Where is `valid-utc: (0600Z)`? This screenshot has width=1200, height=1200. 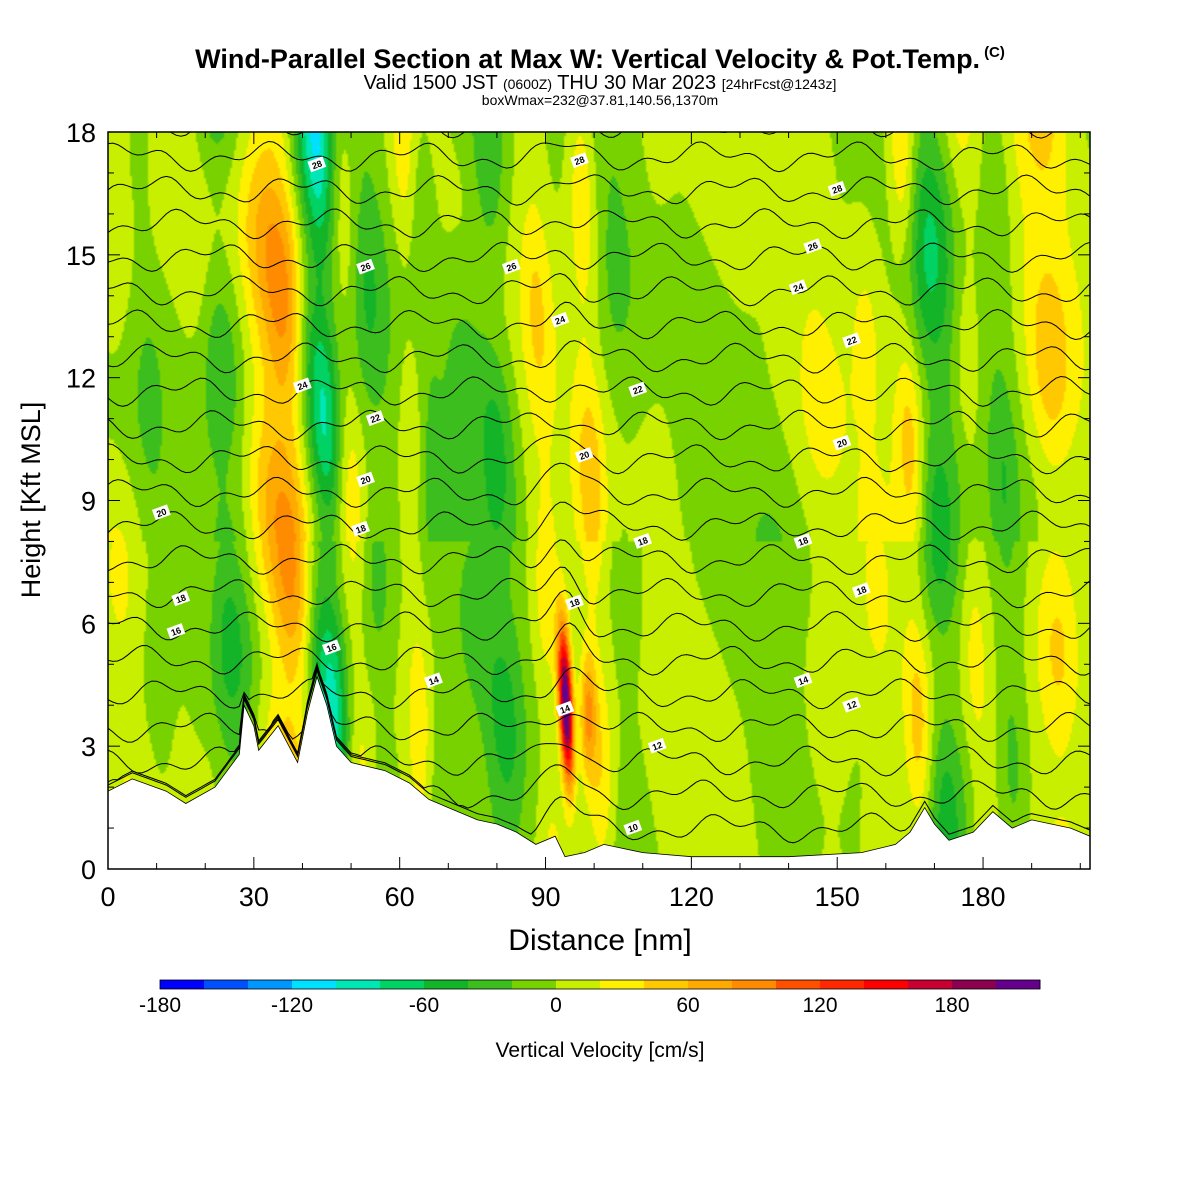
valid-utc: (0600Z) is located at coordinates (527, 84).